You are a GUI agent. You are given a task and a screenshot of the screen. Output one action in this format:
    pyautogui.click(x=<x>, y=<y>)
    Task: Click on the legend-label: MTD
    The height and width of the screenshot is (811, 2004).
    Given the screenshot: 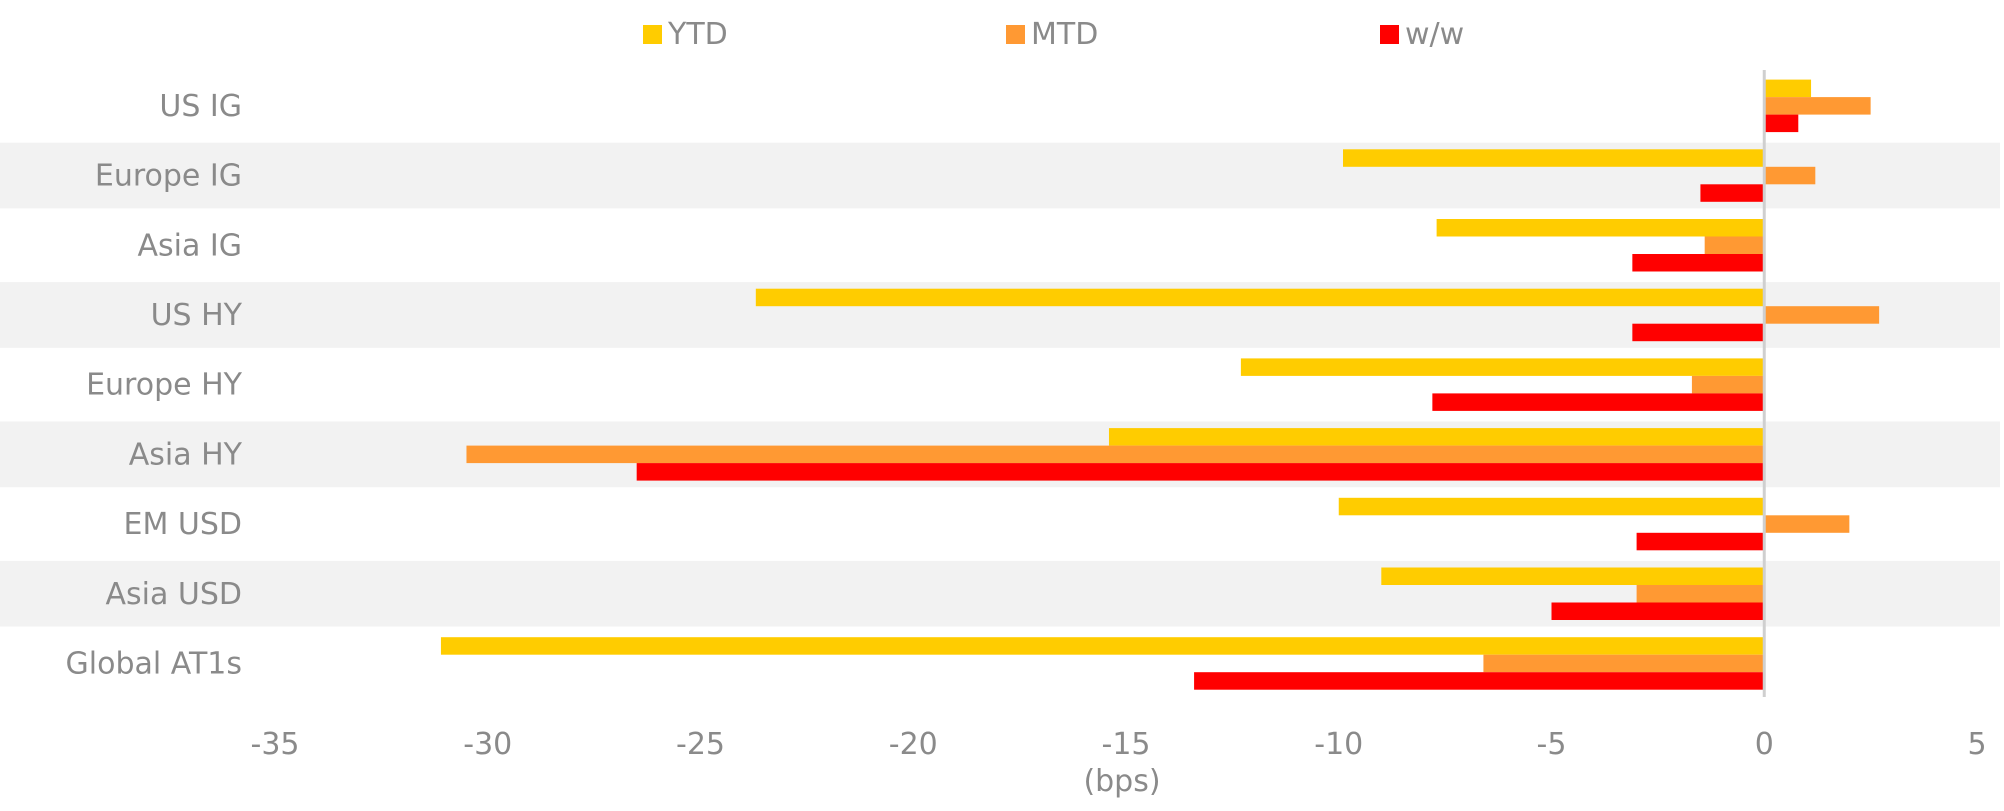 What is the action you would take?
    pyautogui.click(x=1064, y=34)
    